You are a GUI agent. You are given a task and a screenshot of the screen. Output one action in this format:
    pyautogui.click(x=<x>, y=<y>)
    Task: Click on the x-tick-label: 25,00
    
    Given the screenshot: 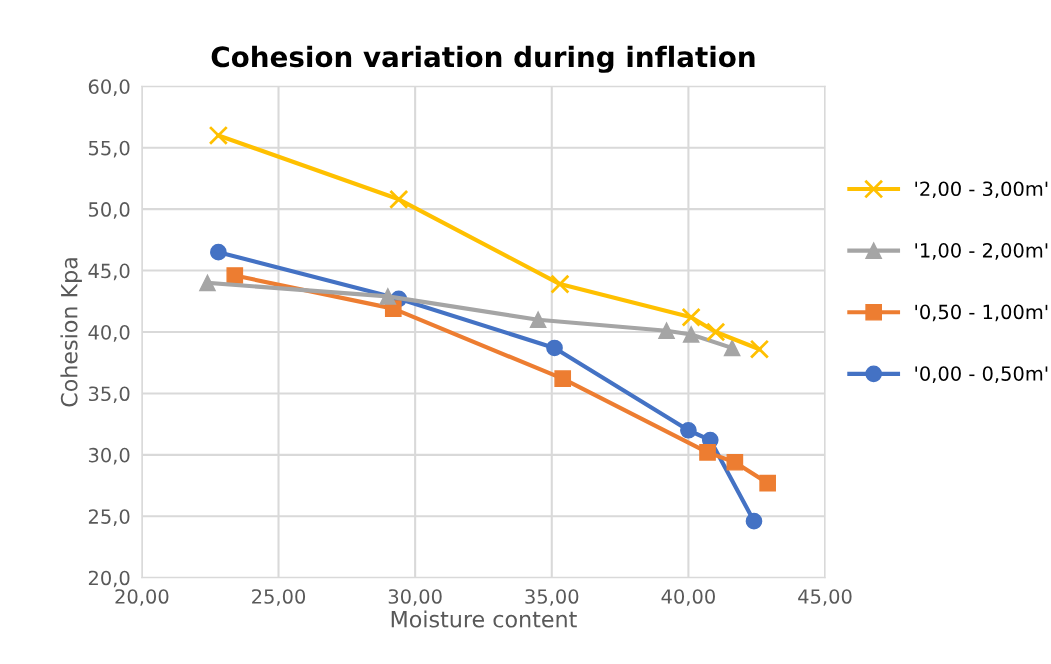 What is the action you would take?
    pyautogui.click(x=279, y=597)
    